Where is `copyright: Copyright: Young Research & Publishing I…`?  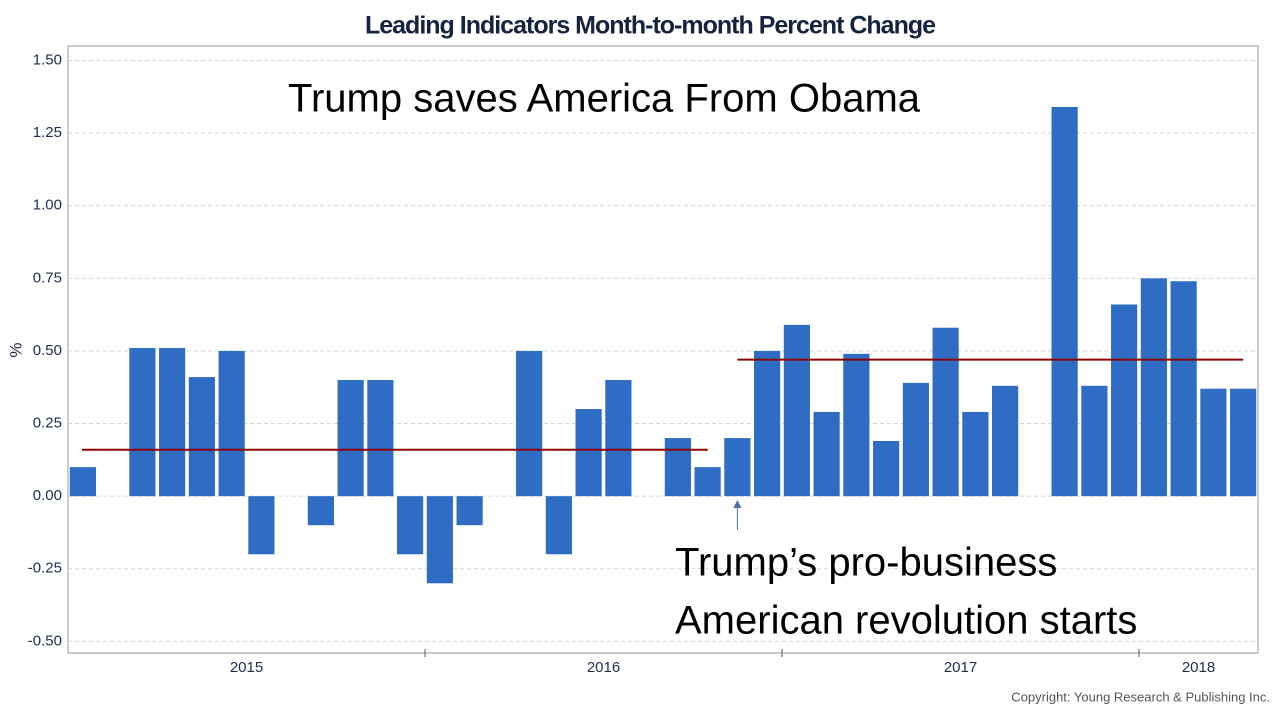
copyright: Copyright: Young Research & Publishing I… is located at coordinates (1140, 696).